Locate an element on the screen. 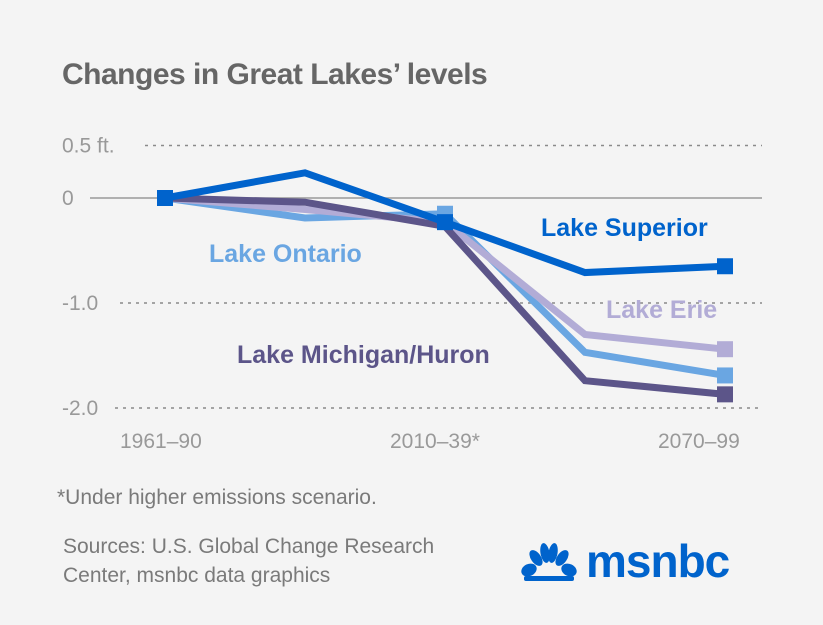  series-label-lake-superior: Lake Superior is located at coordinates (624, 228).